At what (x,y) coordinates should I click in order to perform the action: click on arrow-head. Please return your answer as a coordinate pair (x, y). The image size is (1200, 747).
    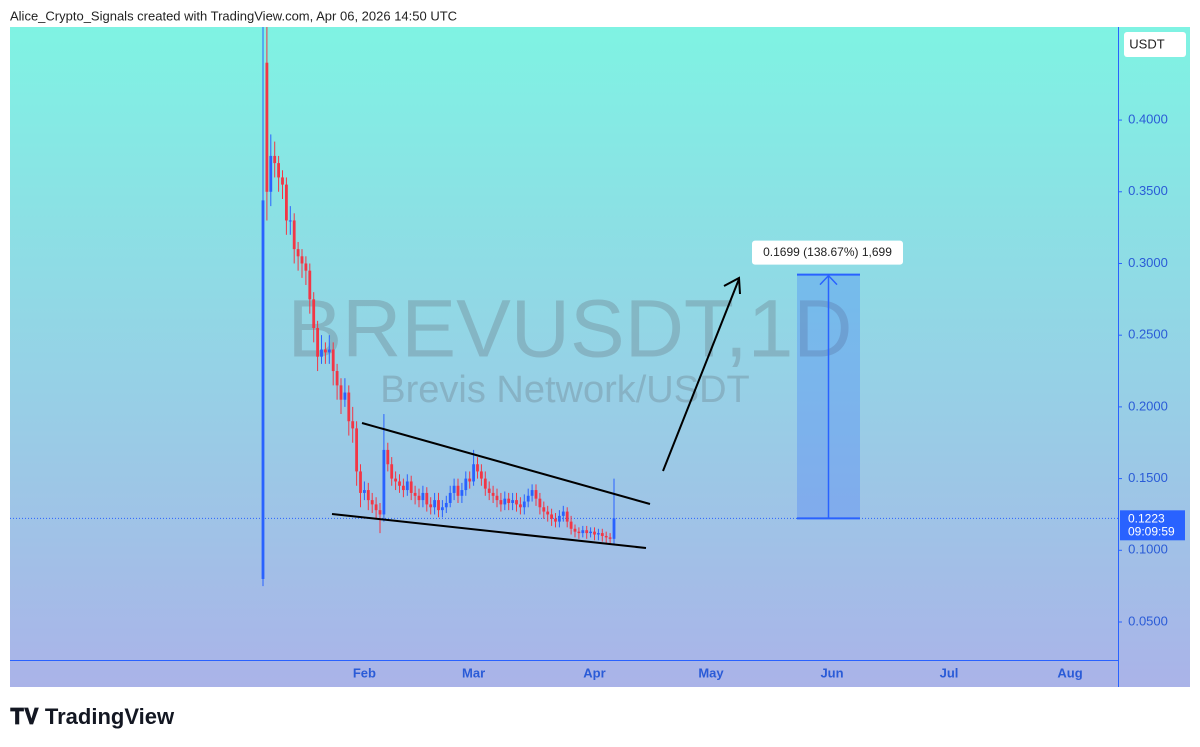
    Looking at the image, I should click on (732, 285).